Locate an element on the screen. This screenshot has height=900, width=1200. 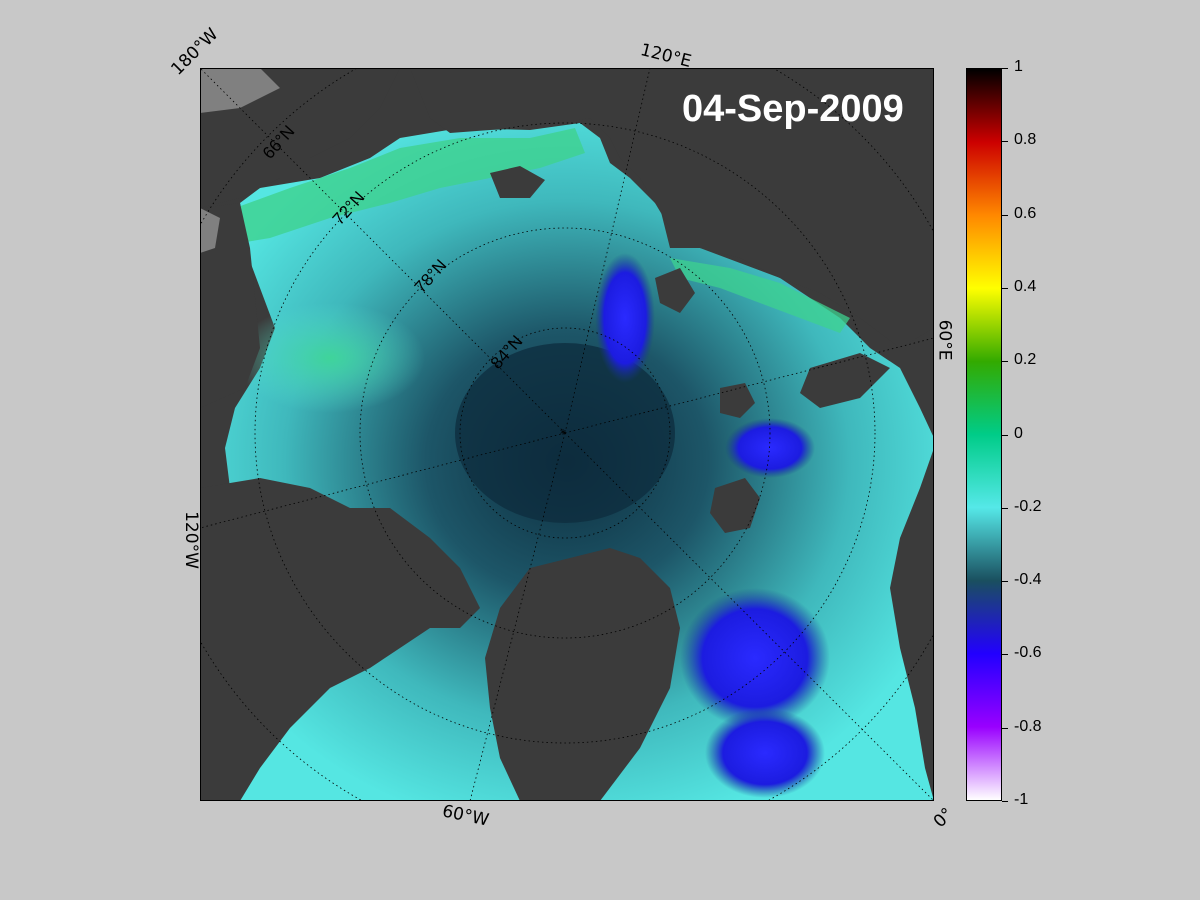
land-svalbard is located at coordinates (735, 505).